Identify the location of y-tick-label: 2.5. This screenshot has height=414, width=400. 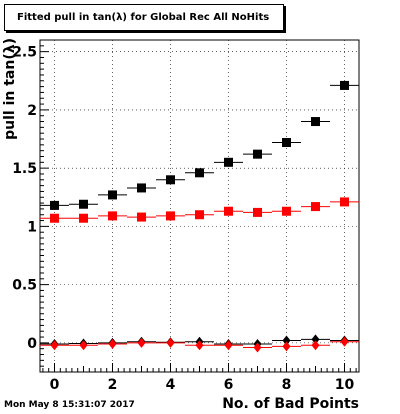
(24, 53).